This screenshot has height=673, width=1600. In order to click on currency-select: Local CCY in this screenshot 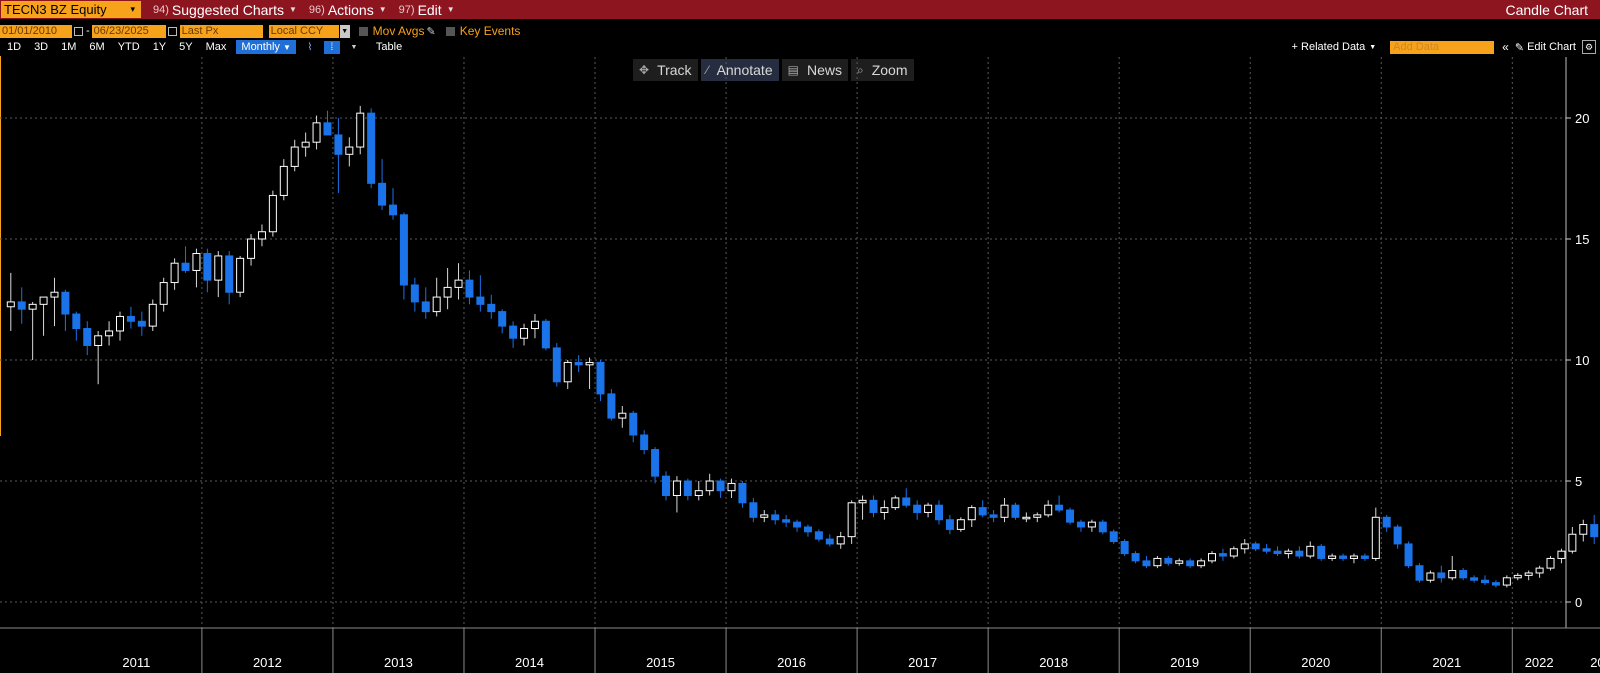, I will do `click(303, 31)`.